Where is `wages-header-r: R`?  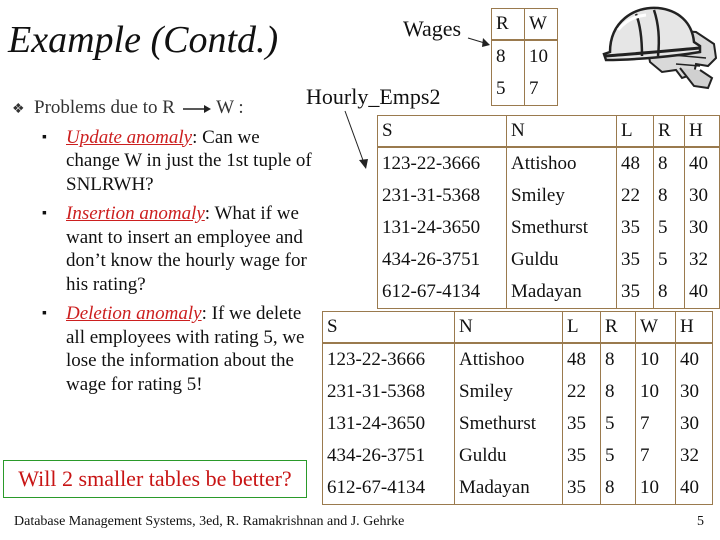 wages-header-r: R is located at coordinates (508, 24).